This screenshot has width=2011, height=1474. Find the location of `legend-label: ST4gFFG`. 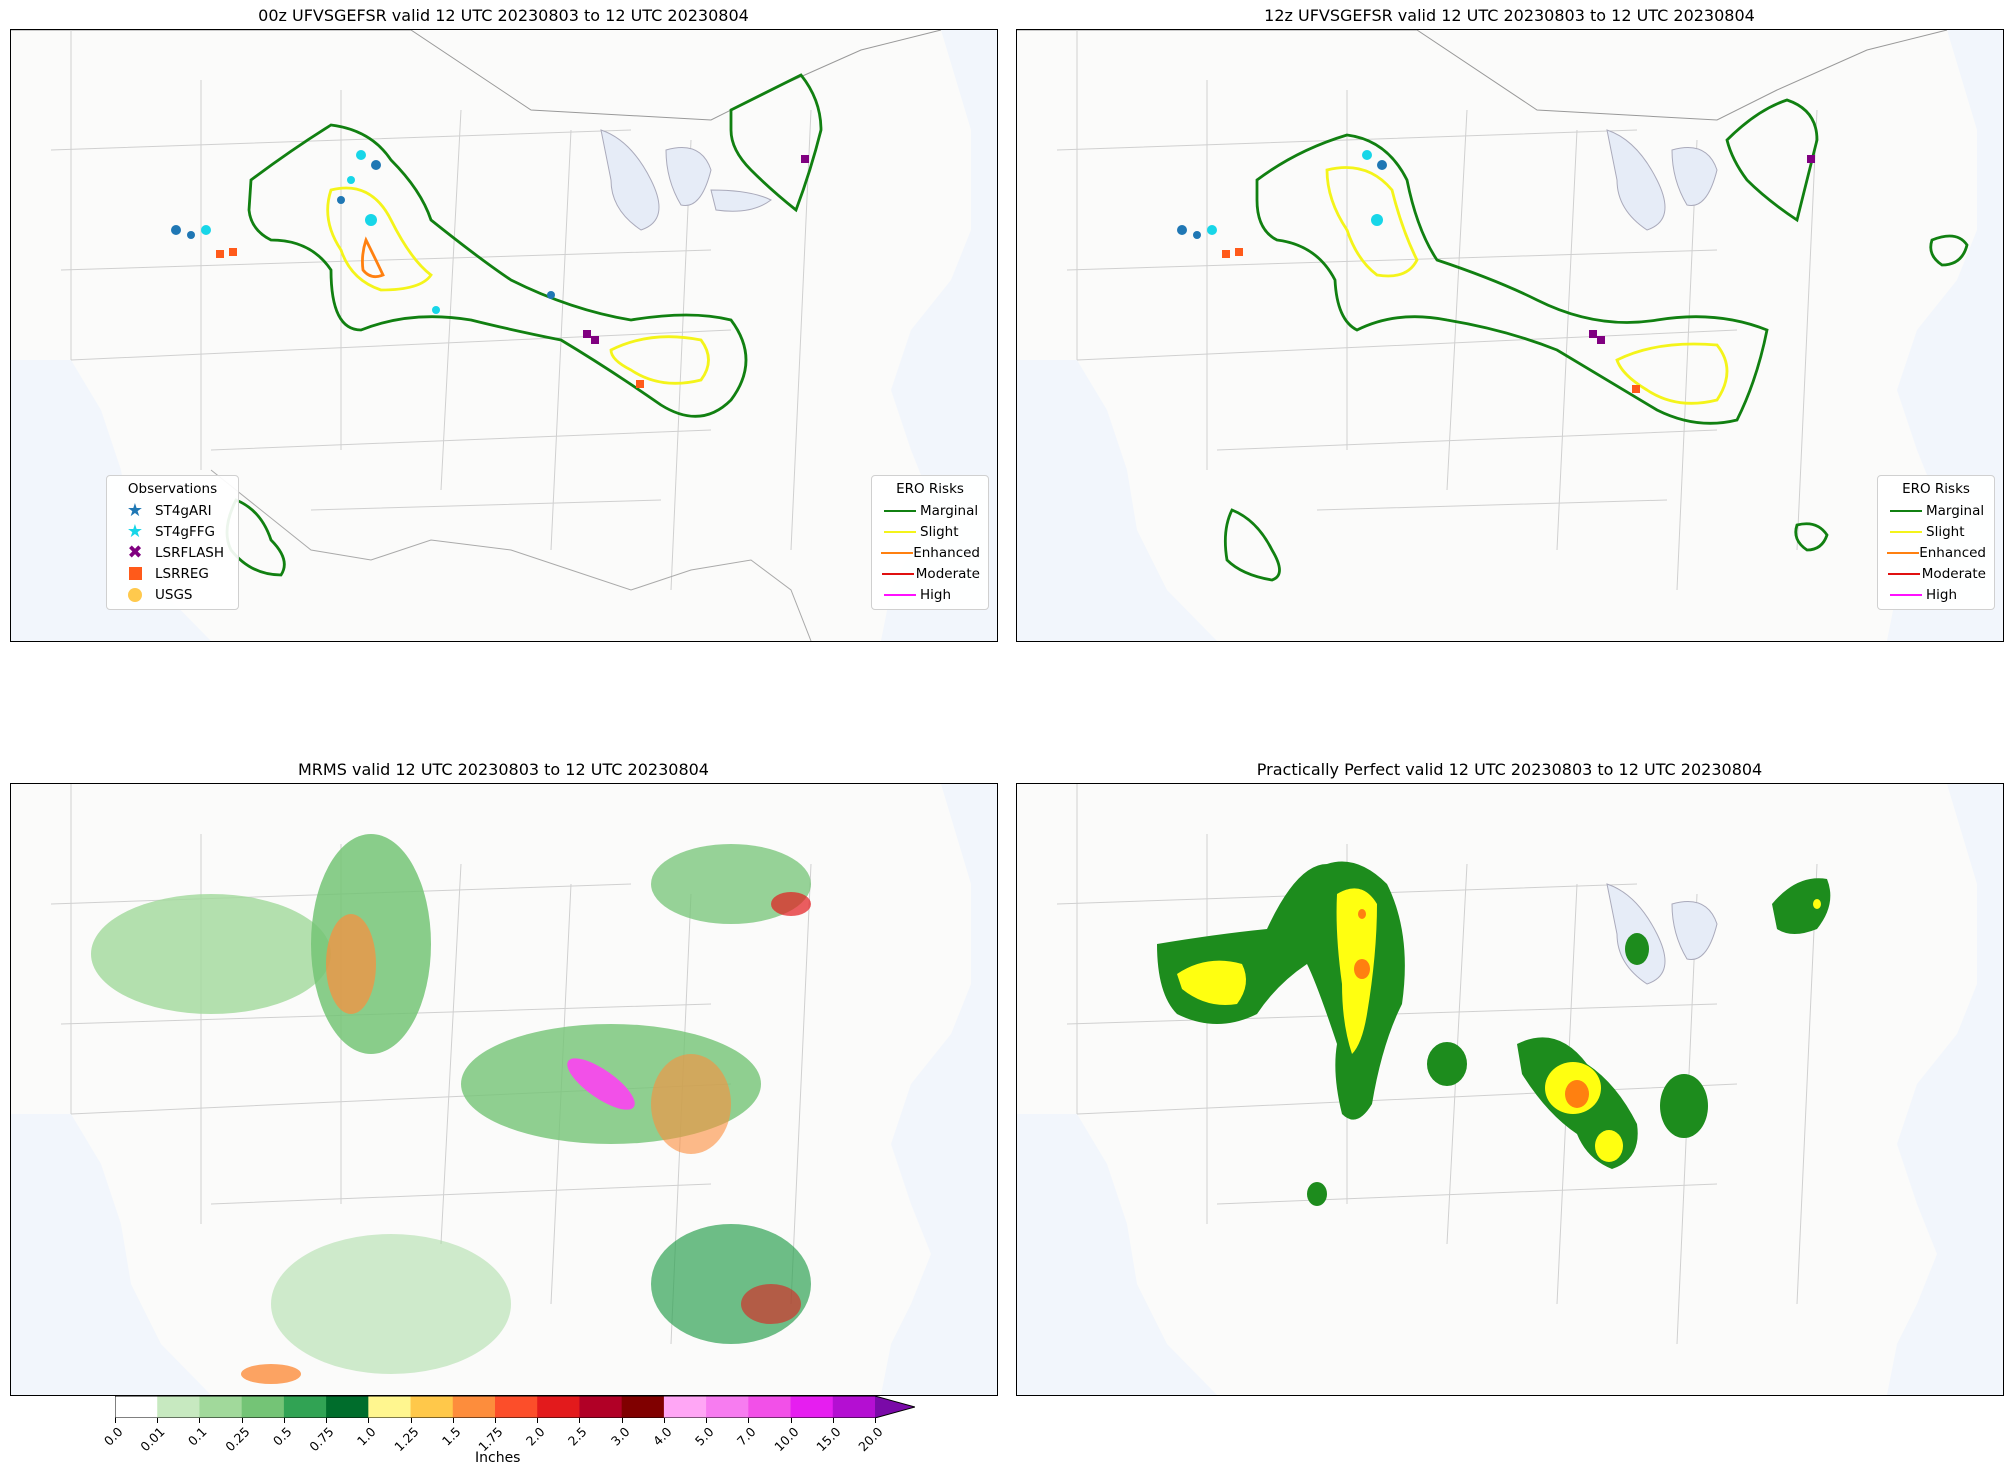

legend-label: ST4gFFG is located at coordinates (185, 531).